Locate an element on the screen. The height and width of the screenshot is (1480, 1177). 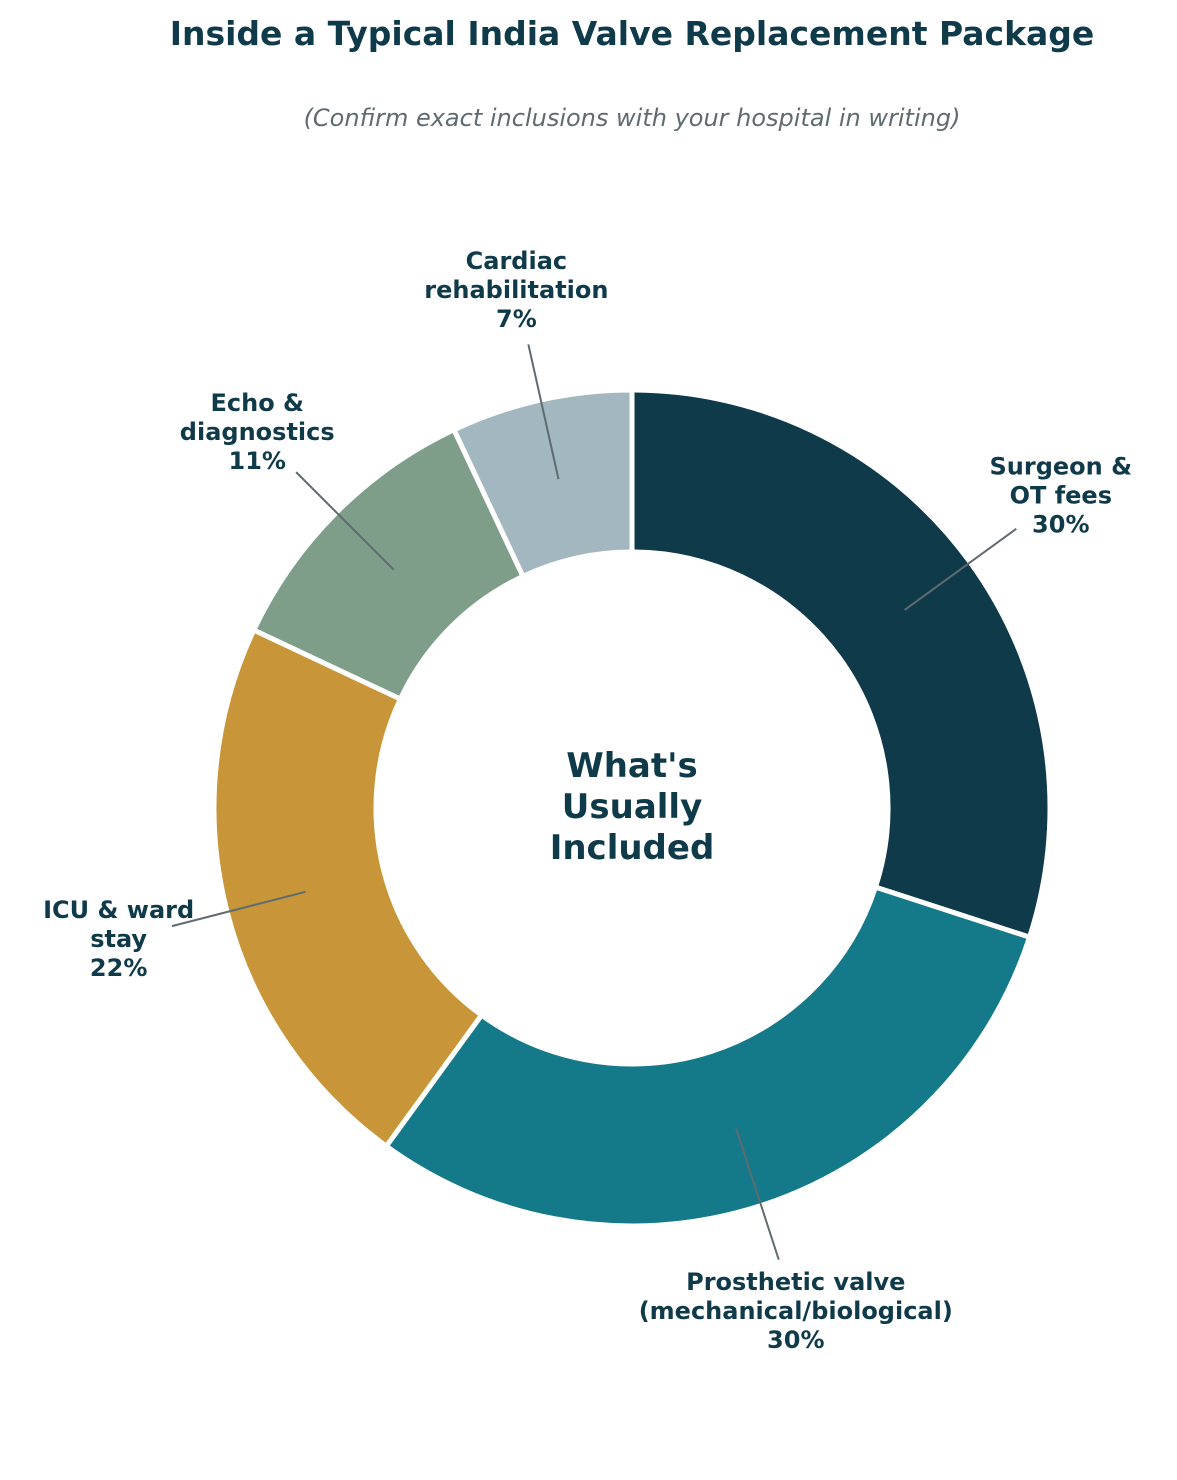
center-label-line: What's is located at coordinates (632, 766).